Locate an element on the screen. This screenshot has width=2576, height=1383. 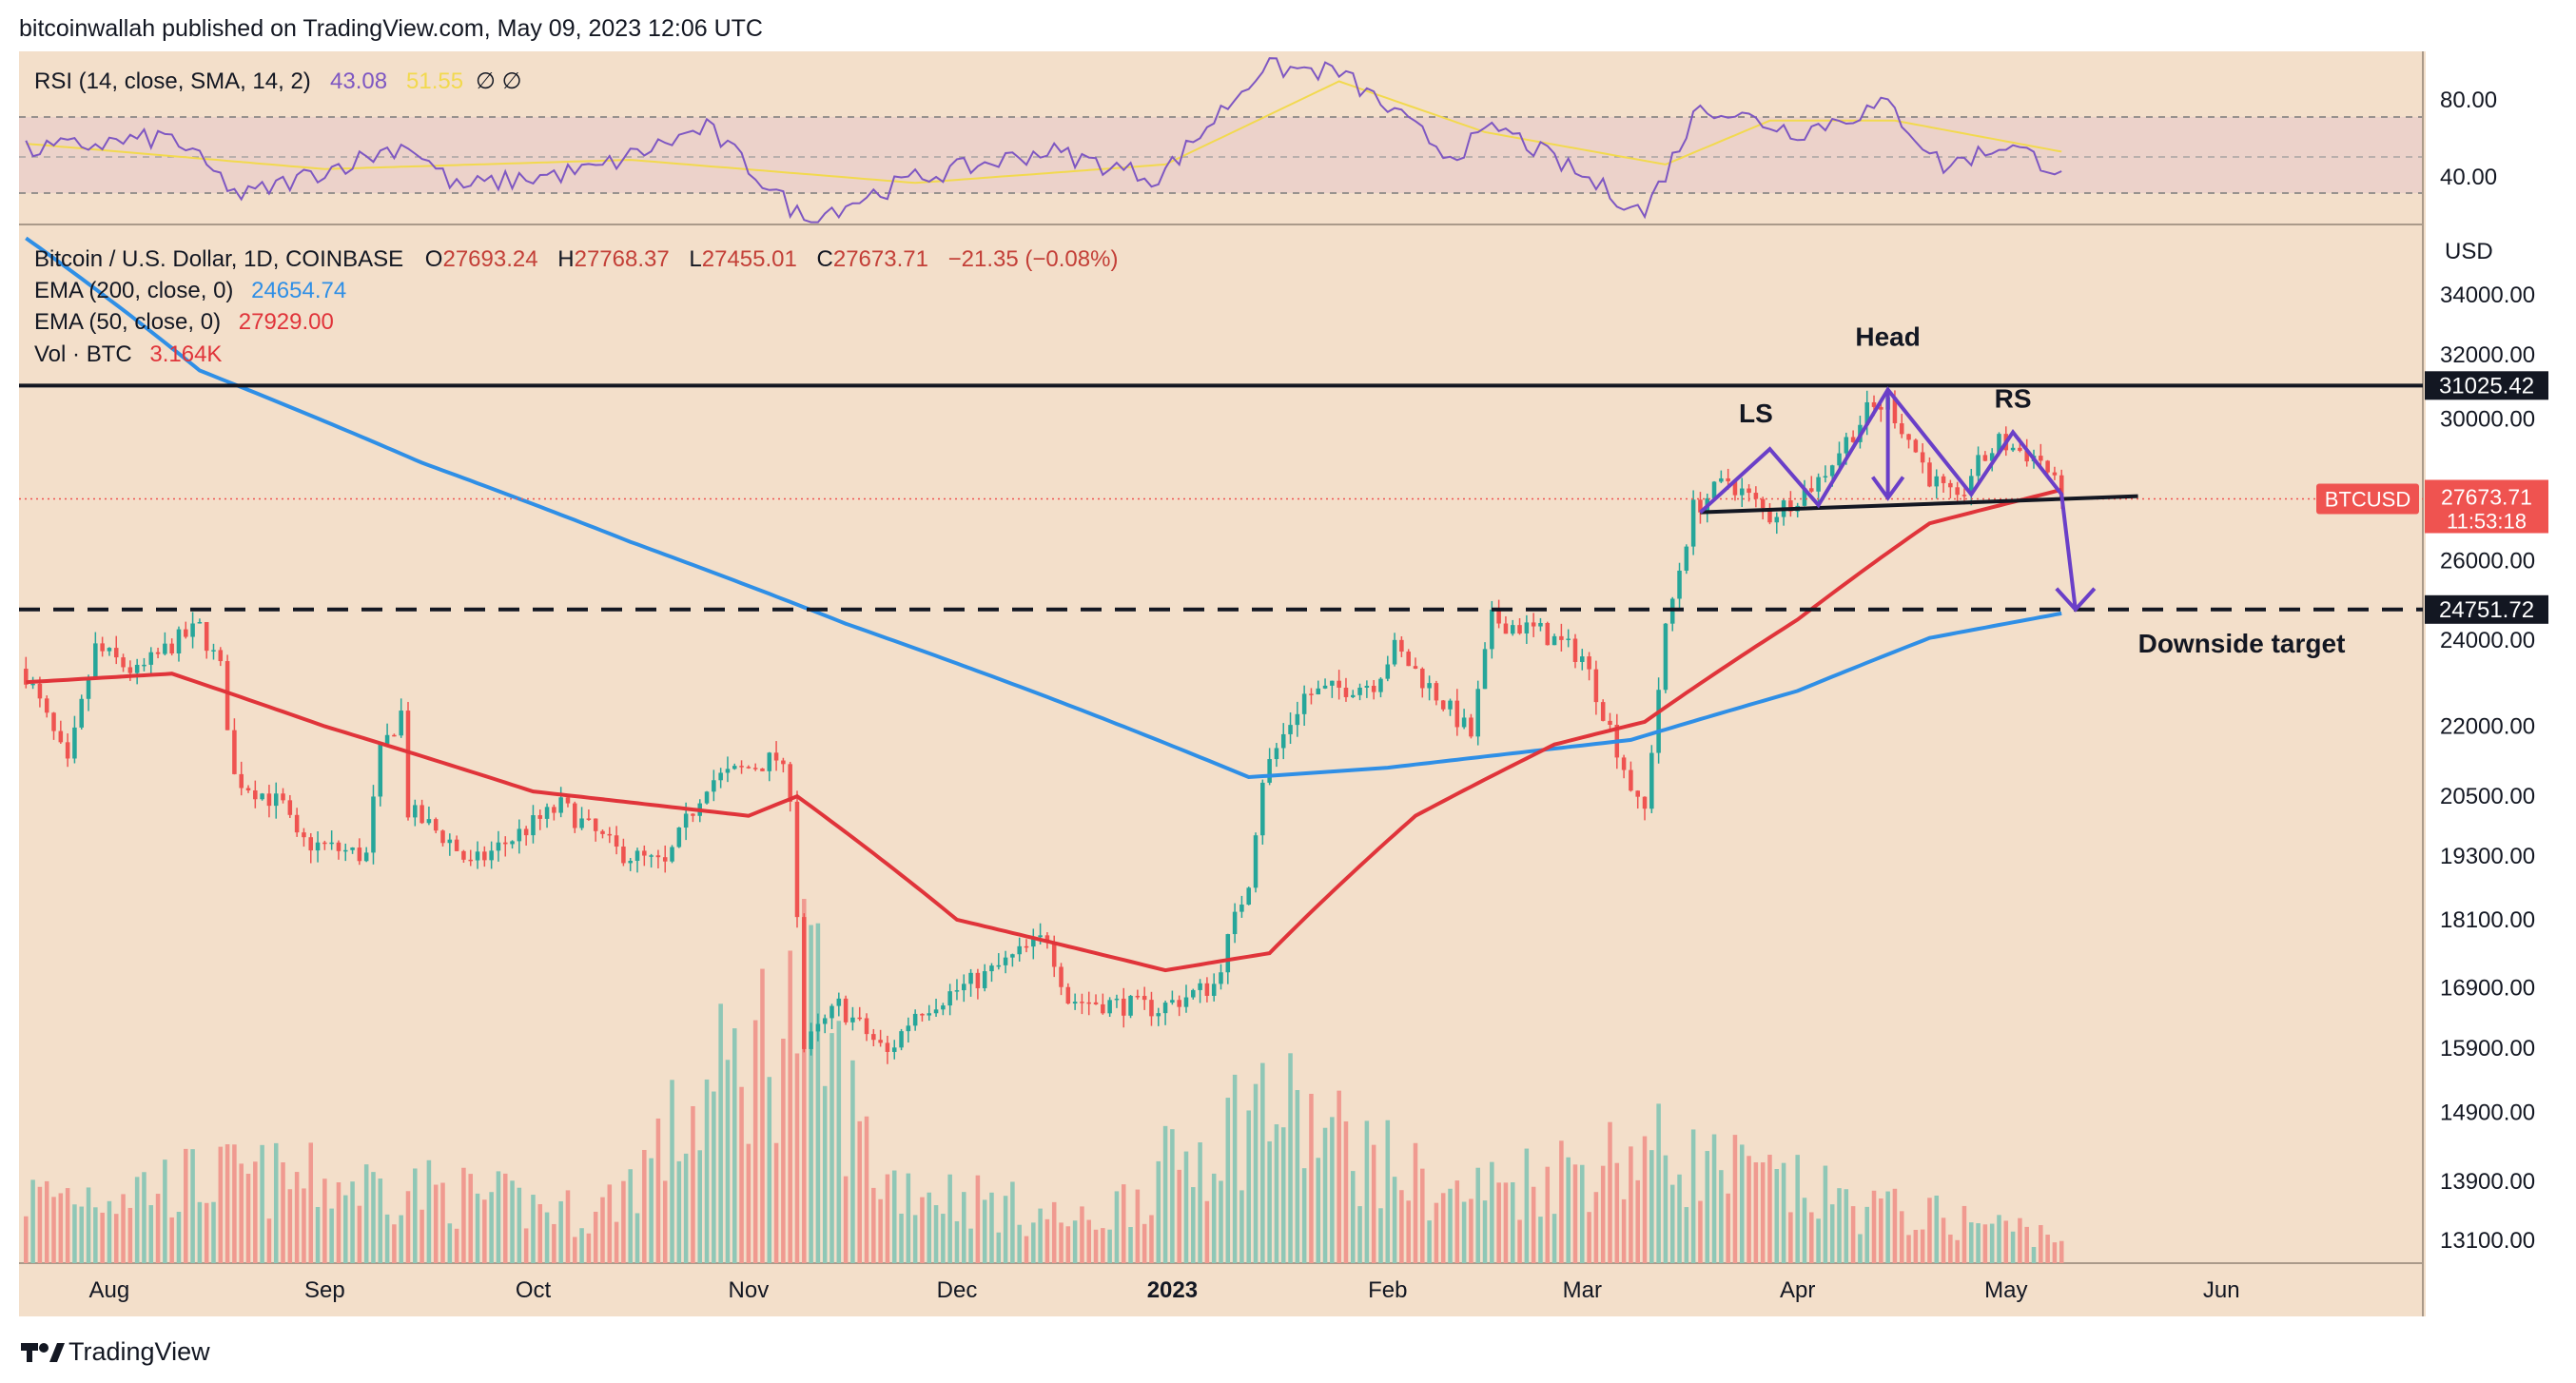
pattern-zigzag is located at coordinates (1889, 498).